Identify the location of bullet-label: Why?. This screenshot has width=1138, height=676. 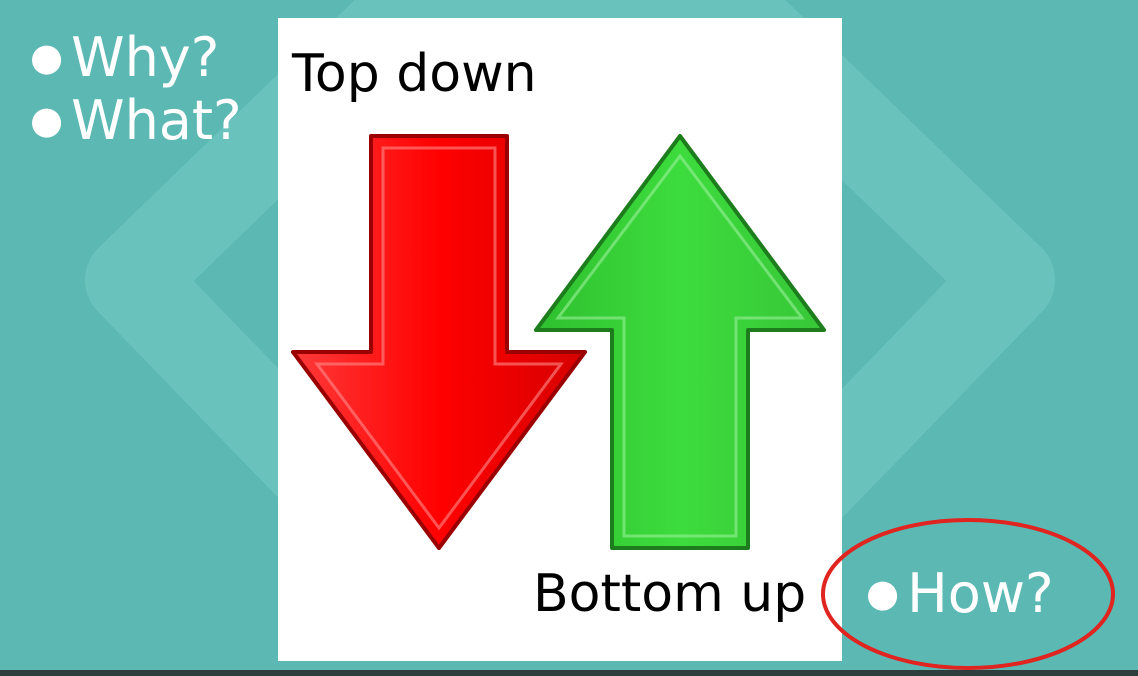
(145, 57).